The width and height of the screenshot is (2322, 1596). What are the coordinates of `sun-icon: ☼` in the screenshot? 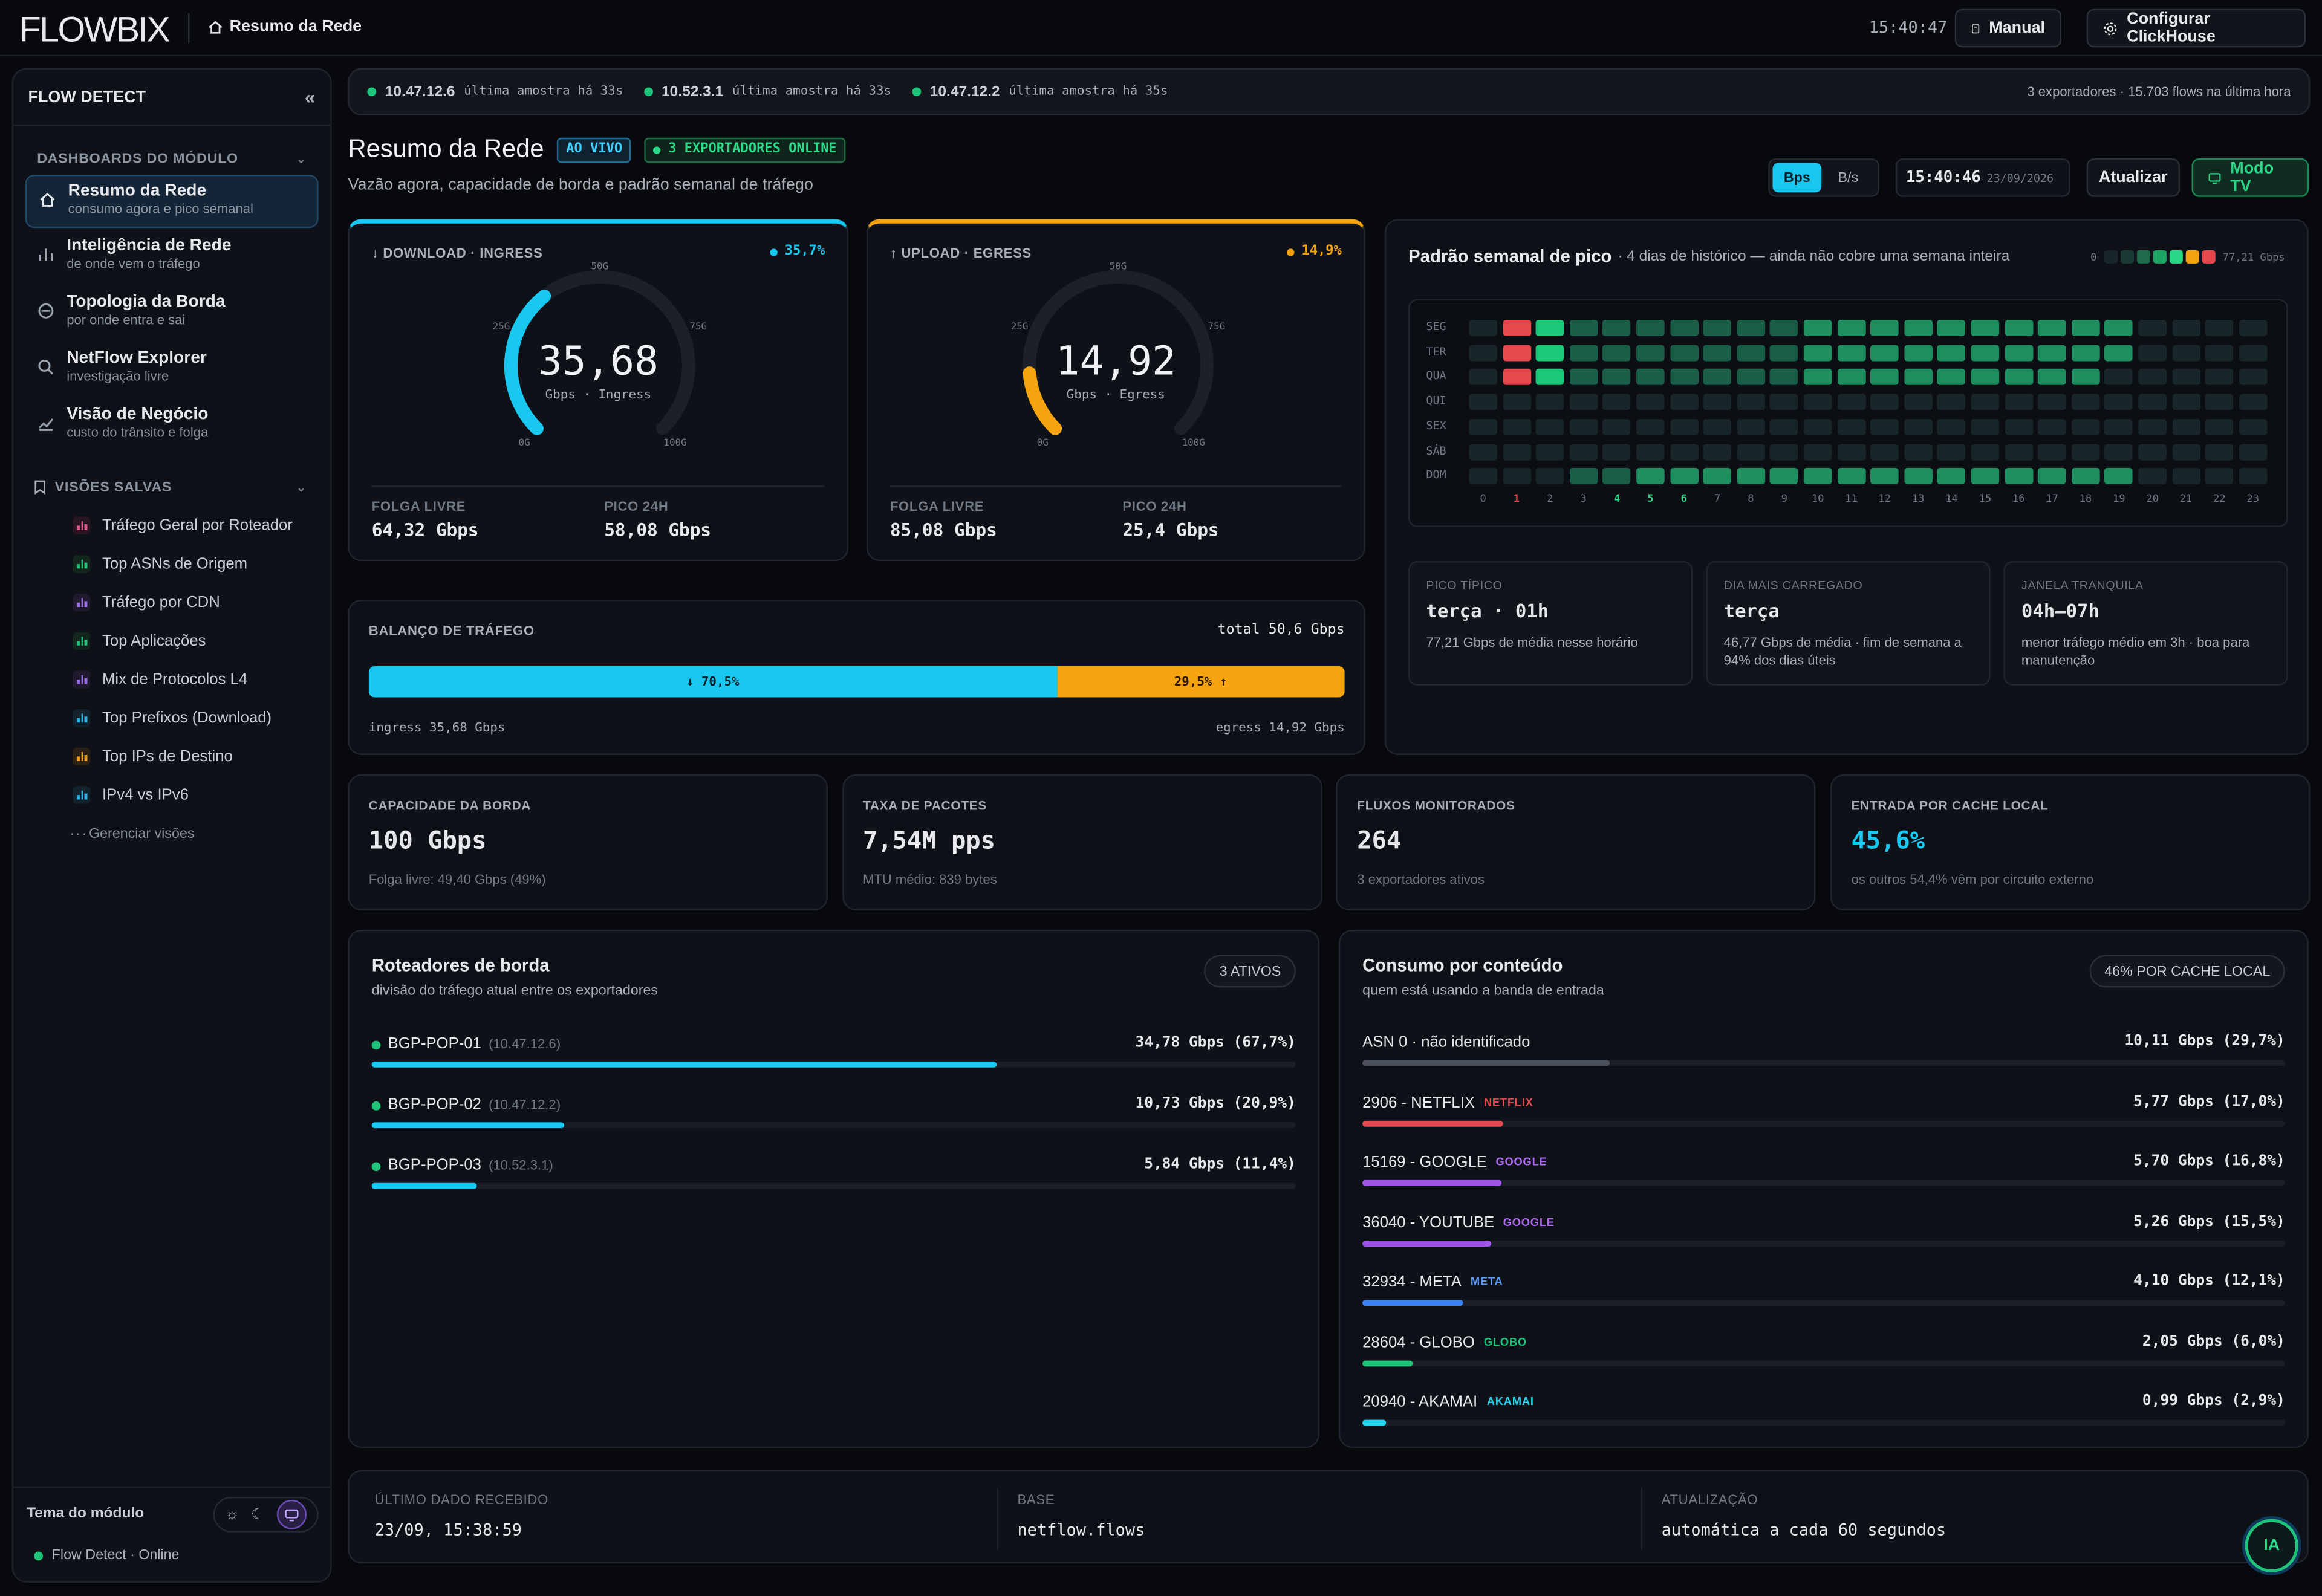 It's located at (232, 1514).